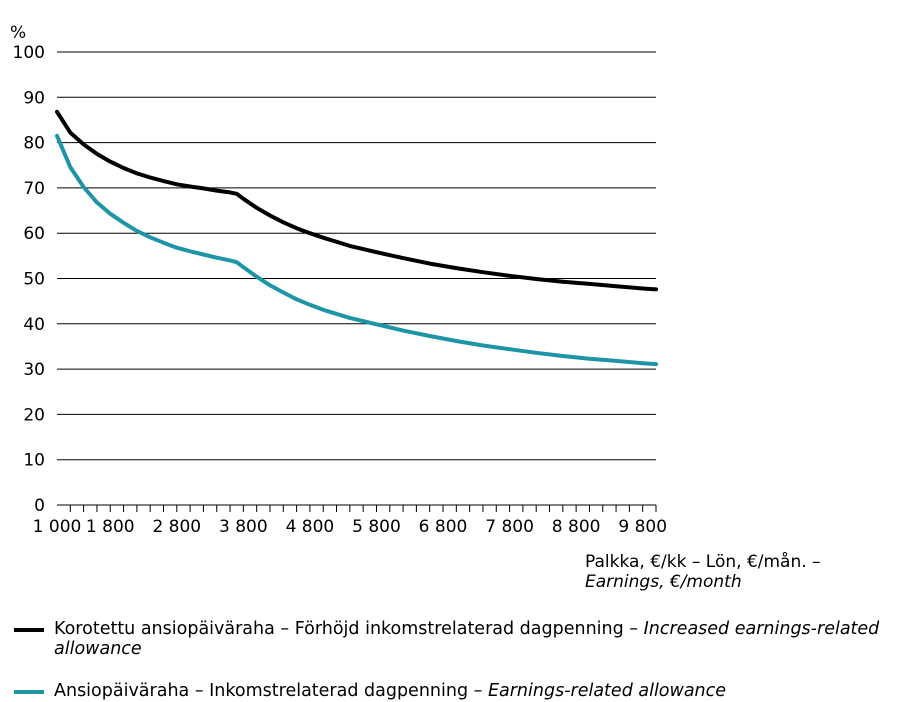 Image resolution: width=898 pixels, height=702 pixels. What do you see at coordinates (110, 527) in the screenshot?
I see `x-tick-label: 1 800` at bounding box center [110, 527].